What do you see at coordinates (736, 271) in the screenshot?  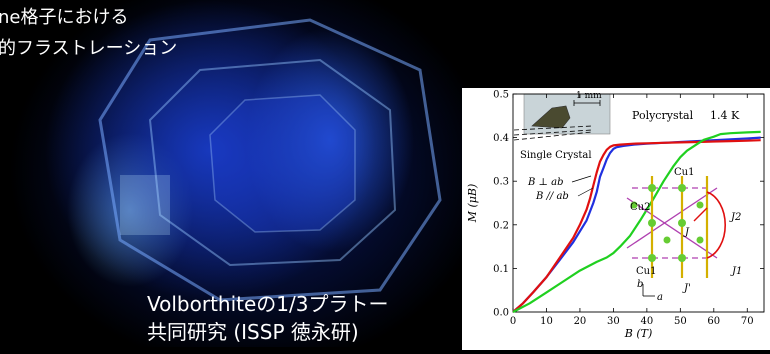 I see `j1-label: J1` at bounding box center [736, 271].